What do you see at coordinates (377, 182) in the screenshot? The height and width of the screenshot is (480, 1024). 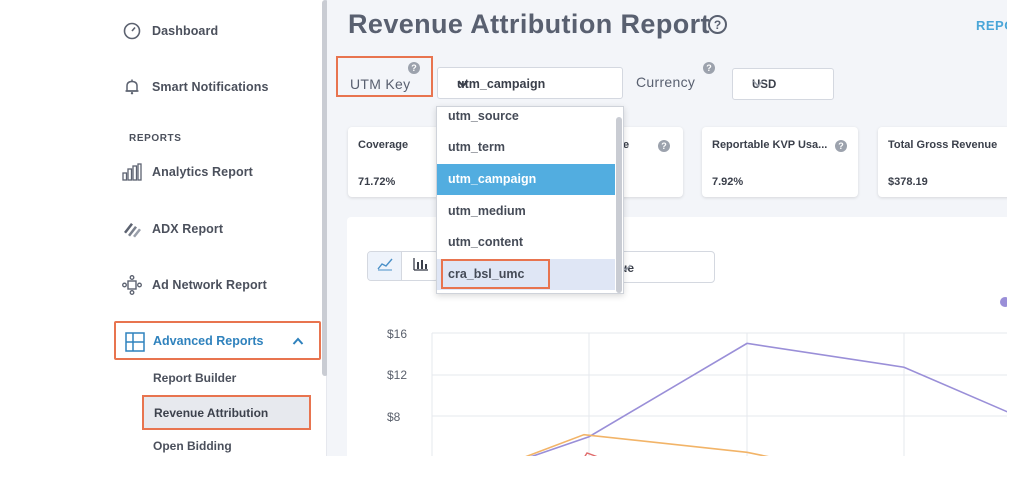 I see `card-value: 71.72%` at bounding box center [377, 182].